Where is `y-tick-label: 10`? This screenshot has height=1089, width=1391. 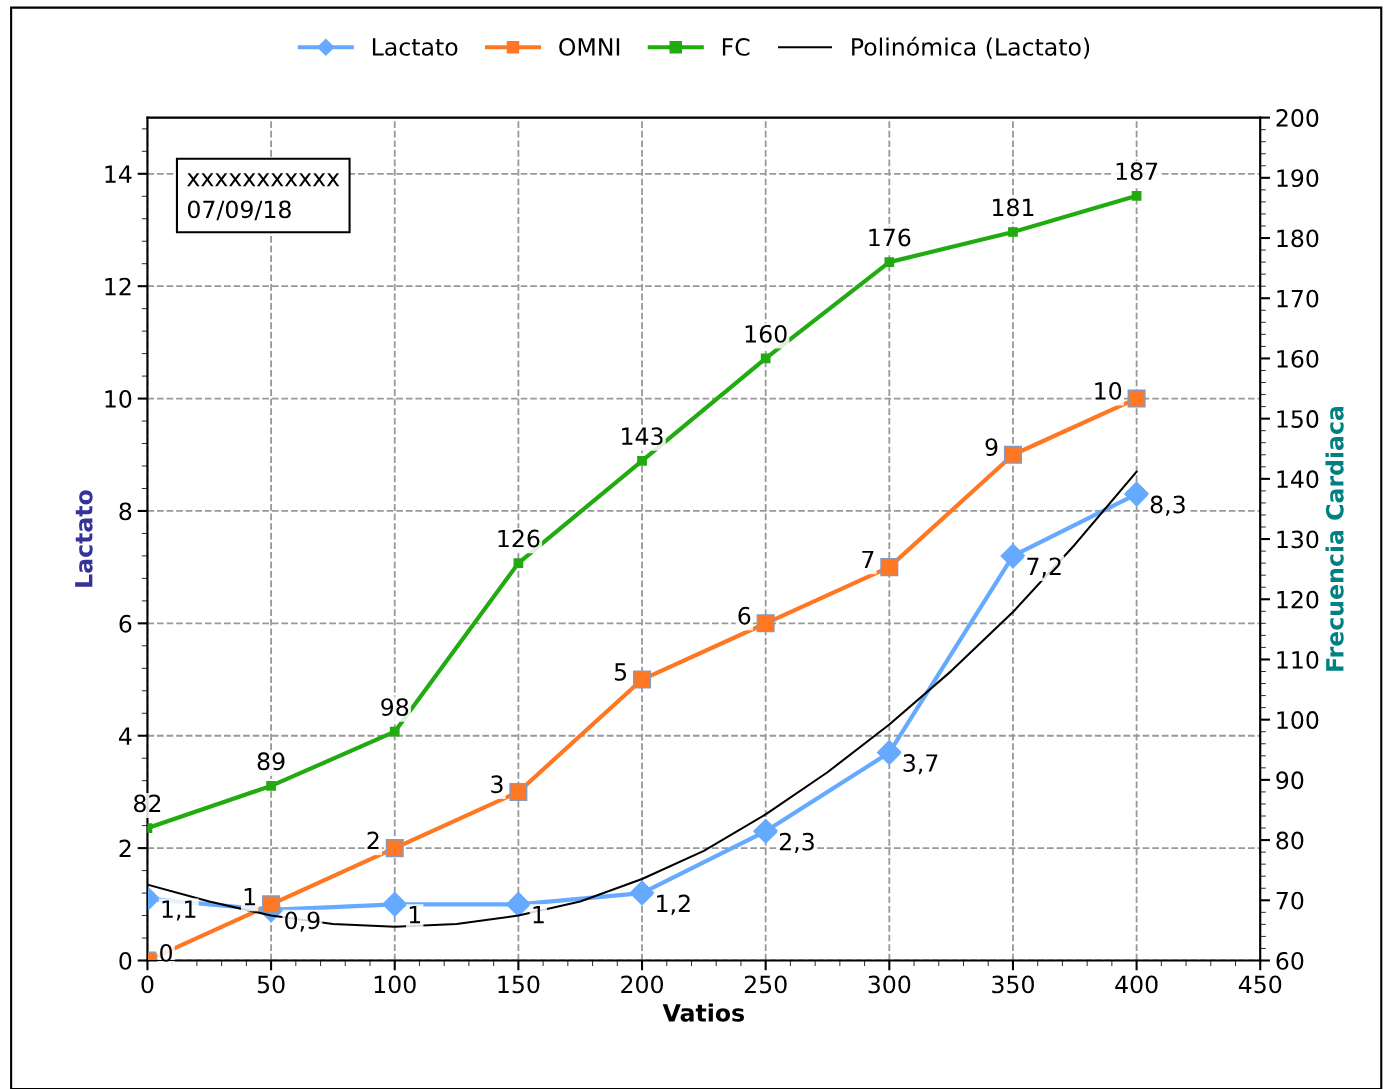 y-tick-label: 10 is located at coordinates (118, 399).